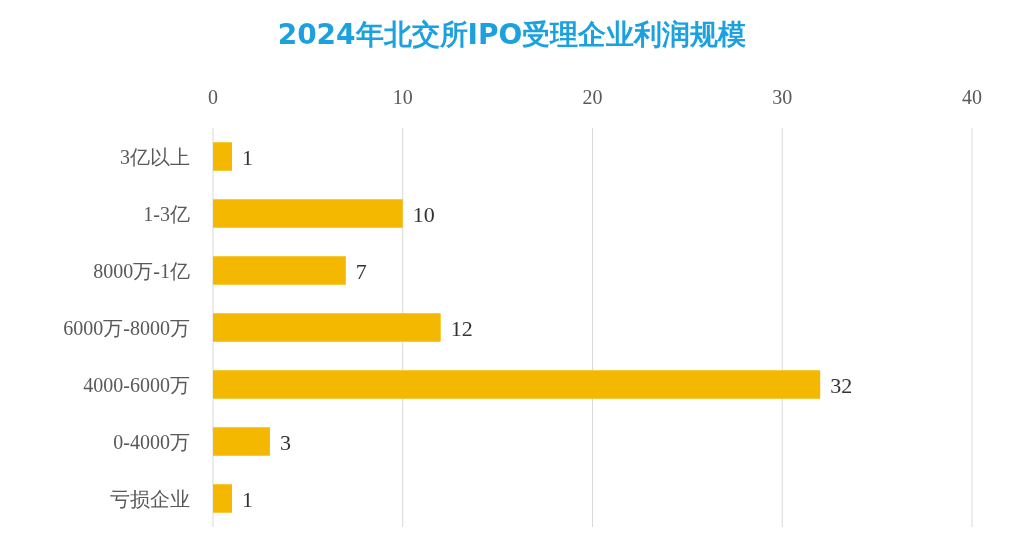 This screenshot has height=547, width=1024. Describe the element at coordinates (423, 214) in the screenshot. I see `data-label: 10` at that location.